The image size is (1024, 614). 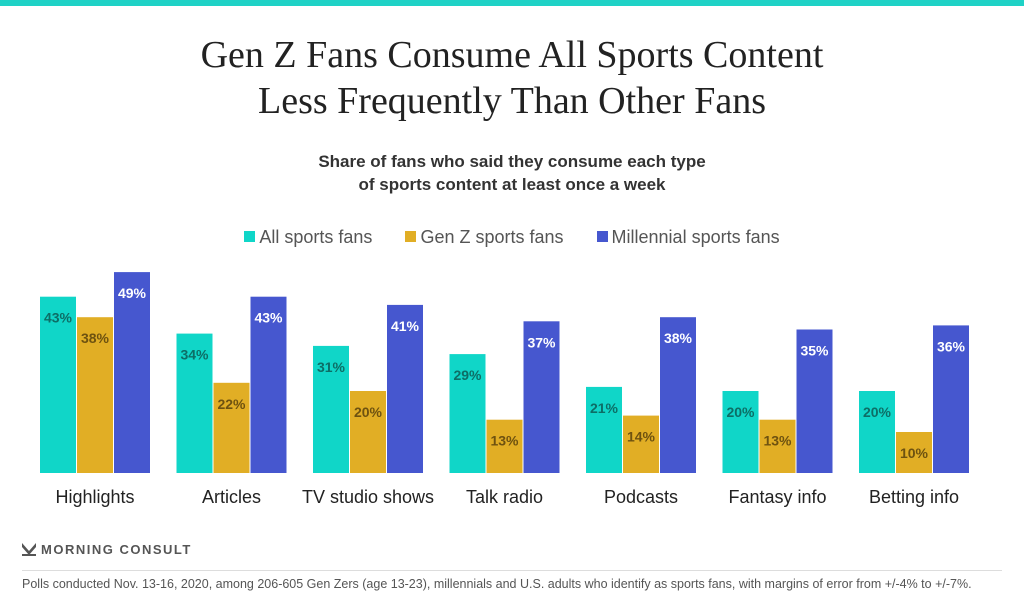 What do you see at coordinates (541, 342) in the screenshot?
I see `data-label: 37%` at bounding box center [541, 342].